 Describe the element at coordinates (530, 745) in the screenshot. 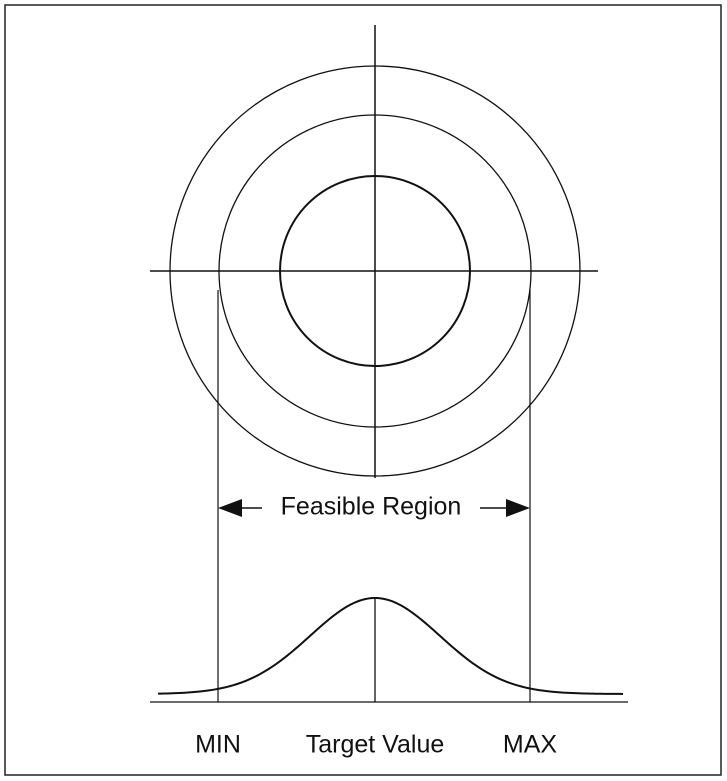

I see `max-label: MAX` at that location.